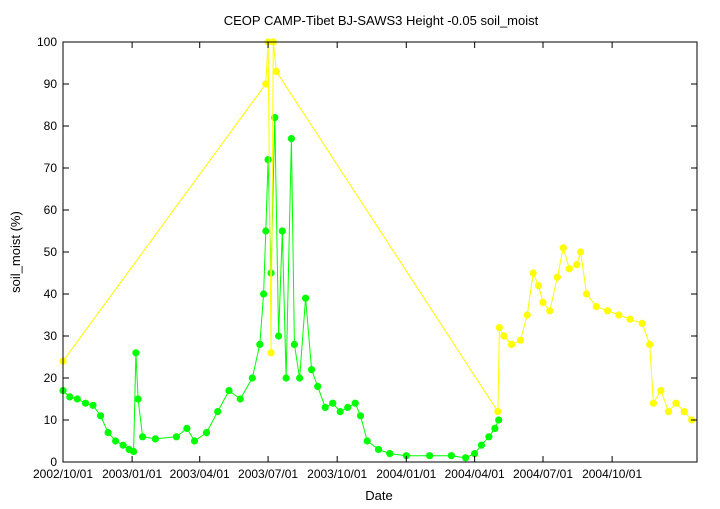 The width and height of the screenshot is (720, 509). Describe the element at coordinates (337, 474) in the screenshot. I see `x-tick-label-4: 2003/10/01` at that location.